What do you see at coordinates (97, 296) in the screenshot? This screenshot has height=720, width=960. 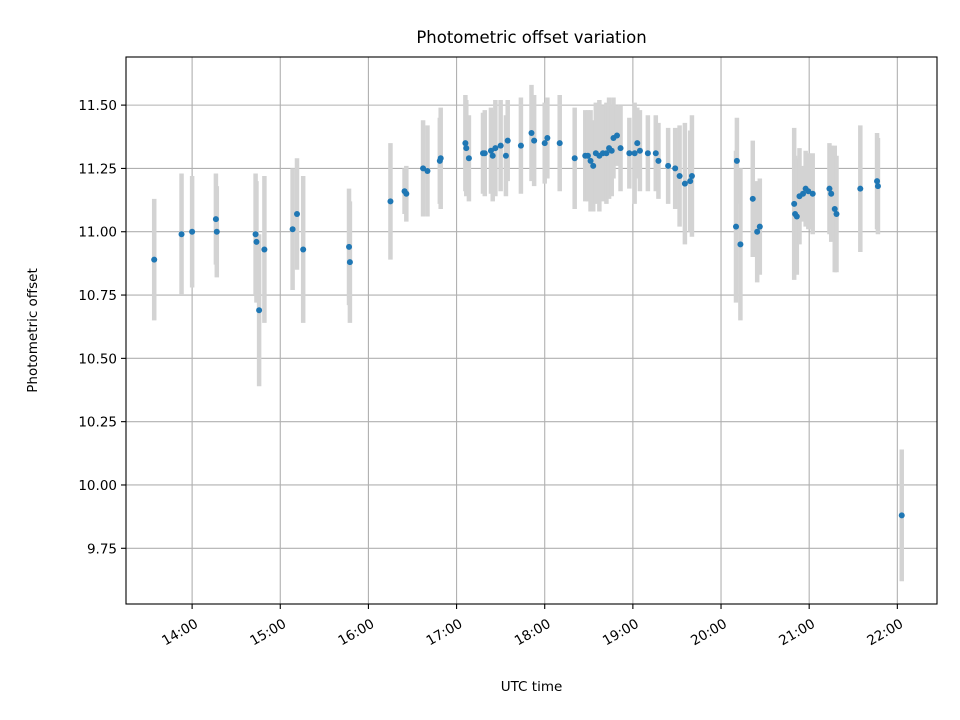 I see `y-tick-label: 10.75` at bounding box center [97, 296].